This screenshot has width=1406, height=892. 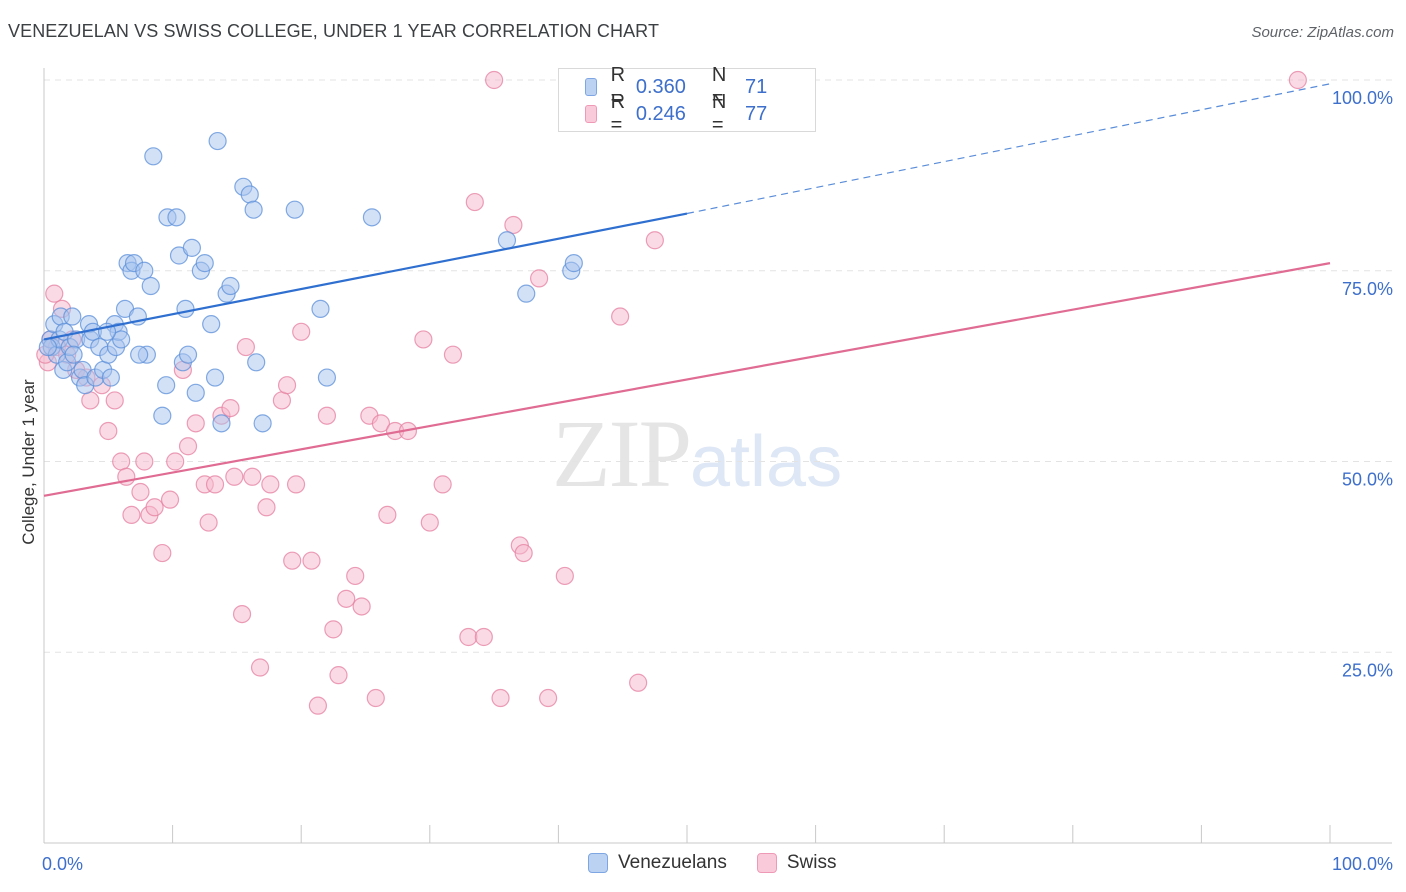 What do you see at coordinates (1362, 98) in the screenshot?
I see `y-tick-label: 100.0%` at bounding box center [1362, 98].